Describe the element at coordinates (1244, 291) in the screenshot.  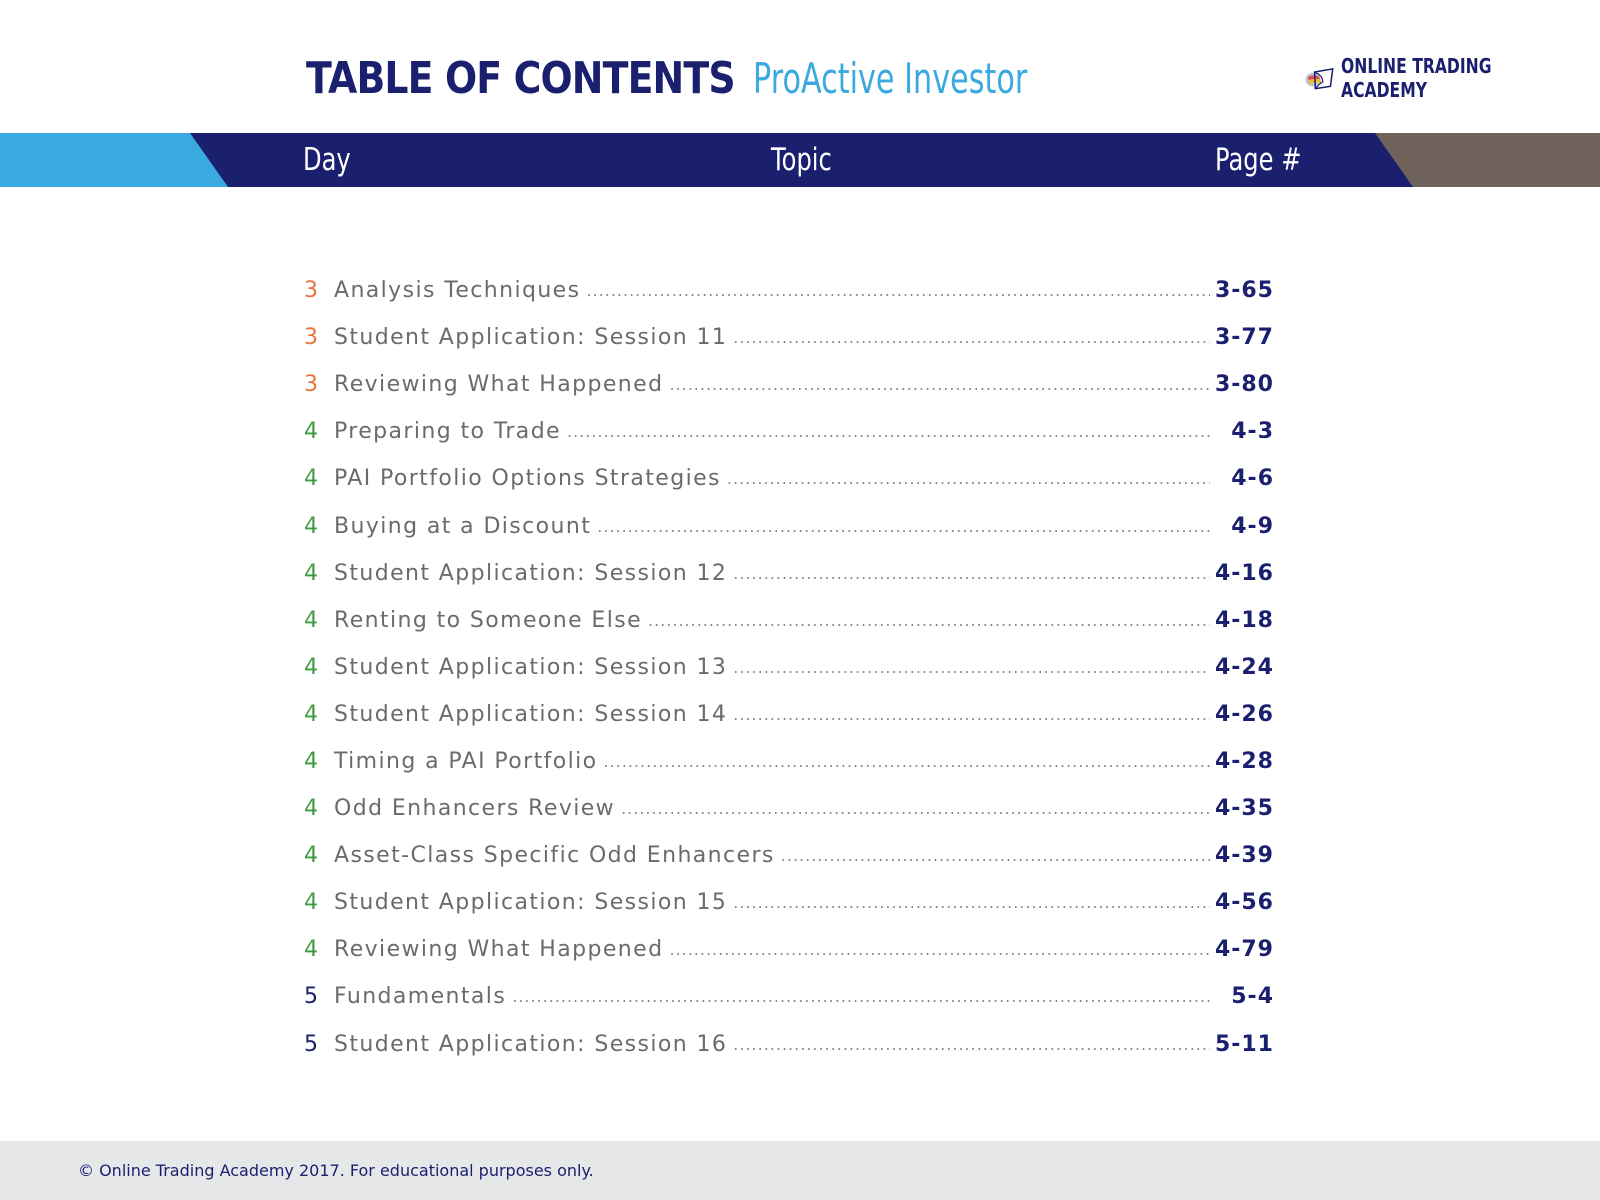
I see `toc-page-number: 3-65` at that location.